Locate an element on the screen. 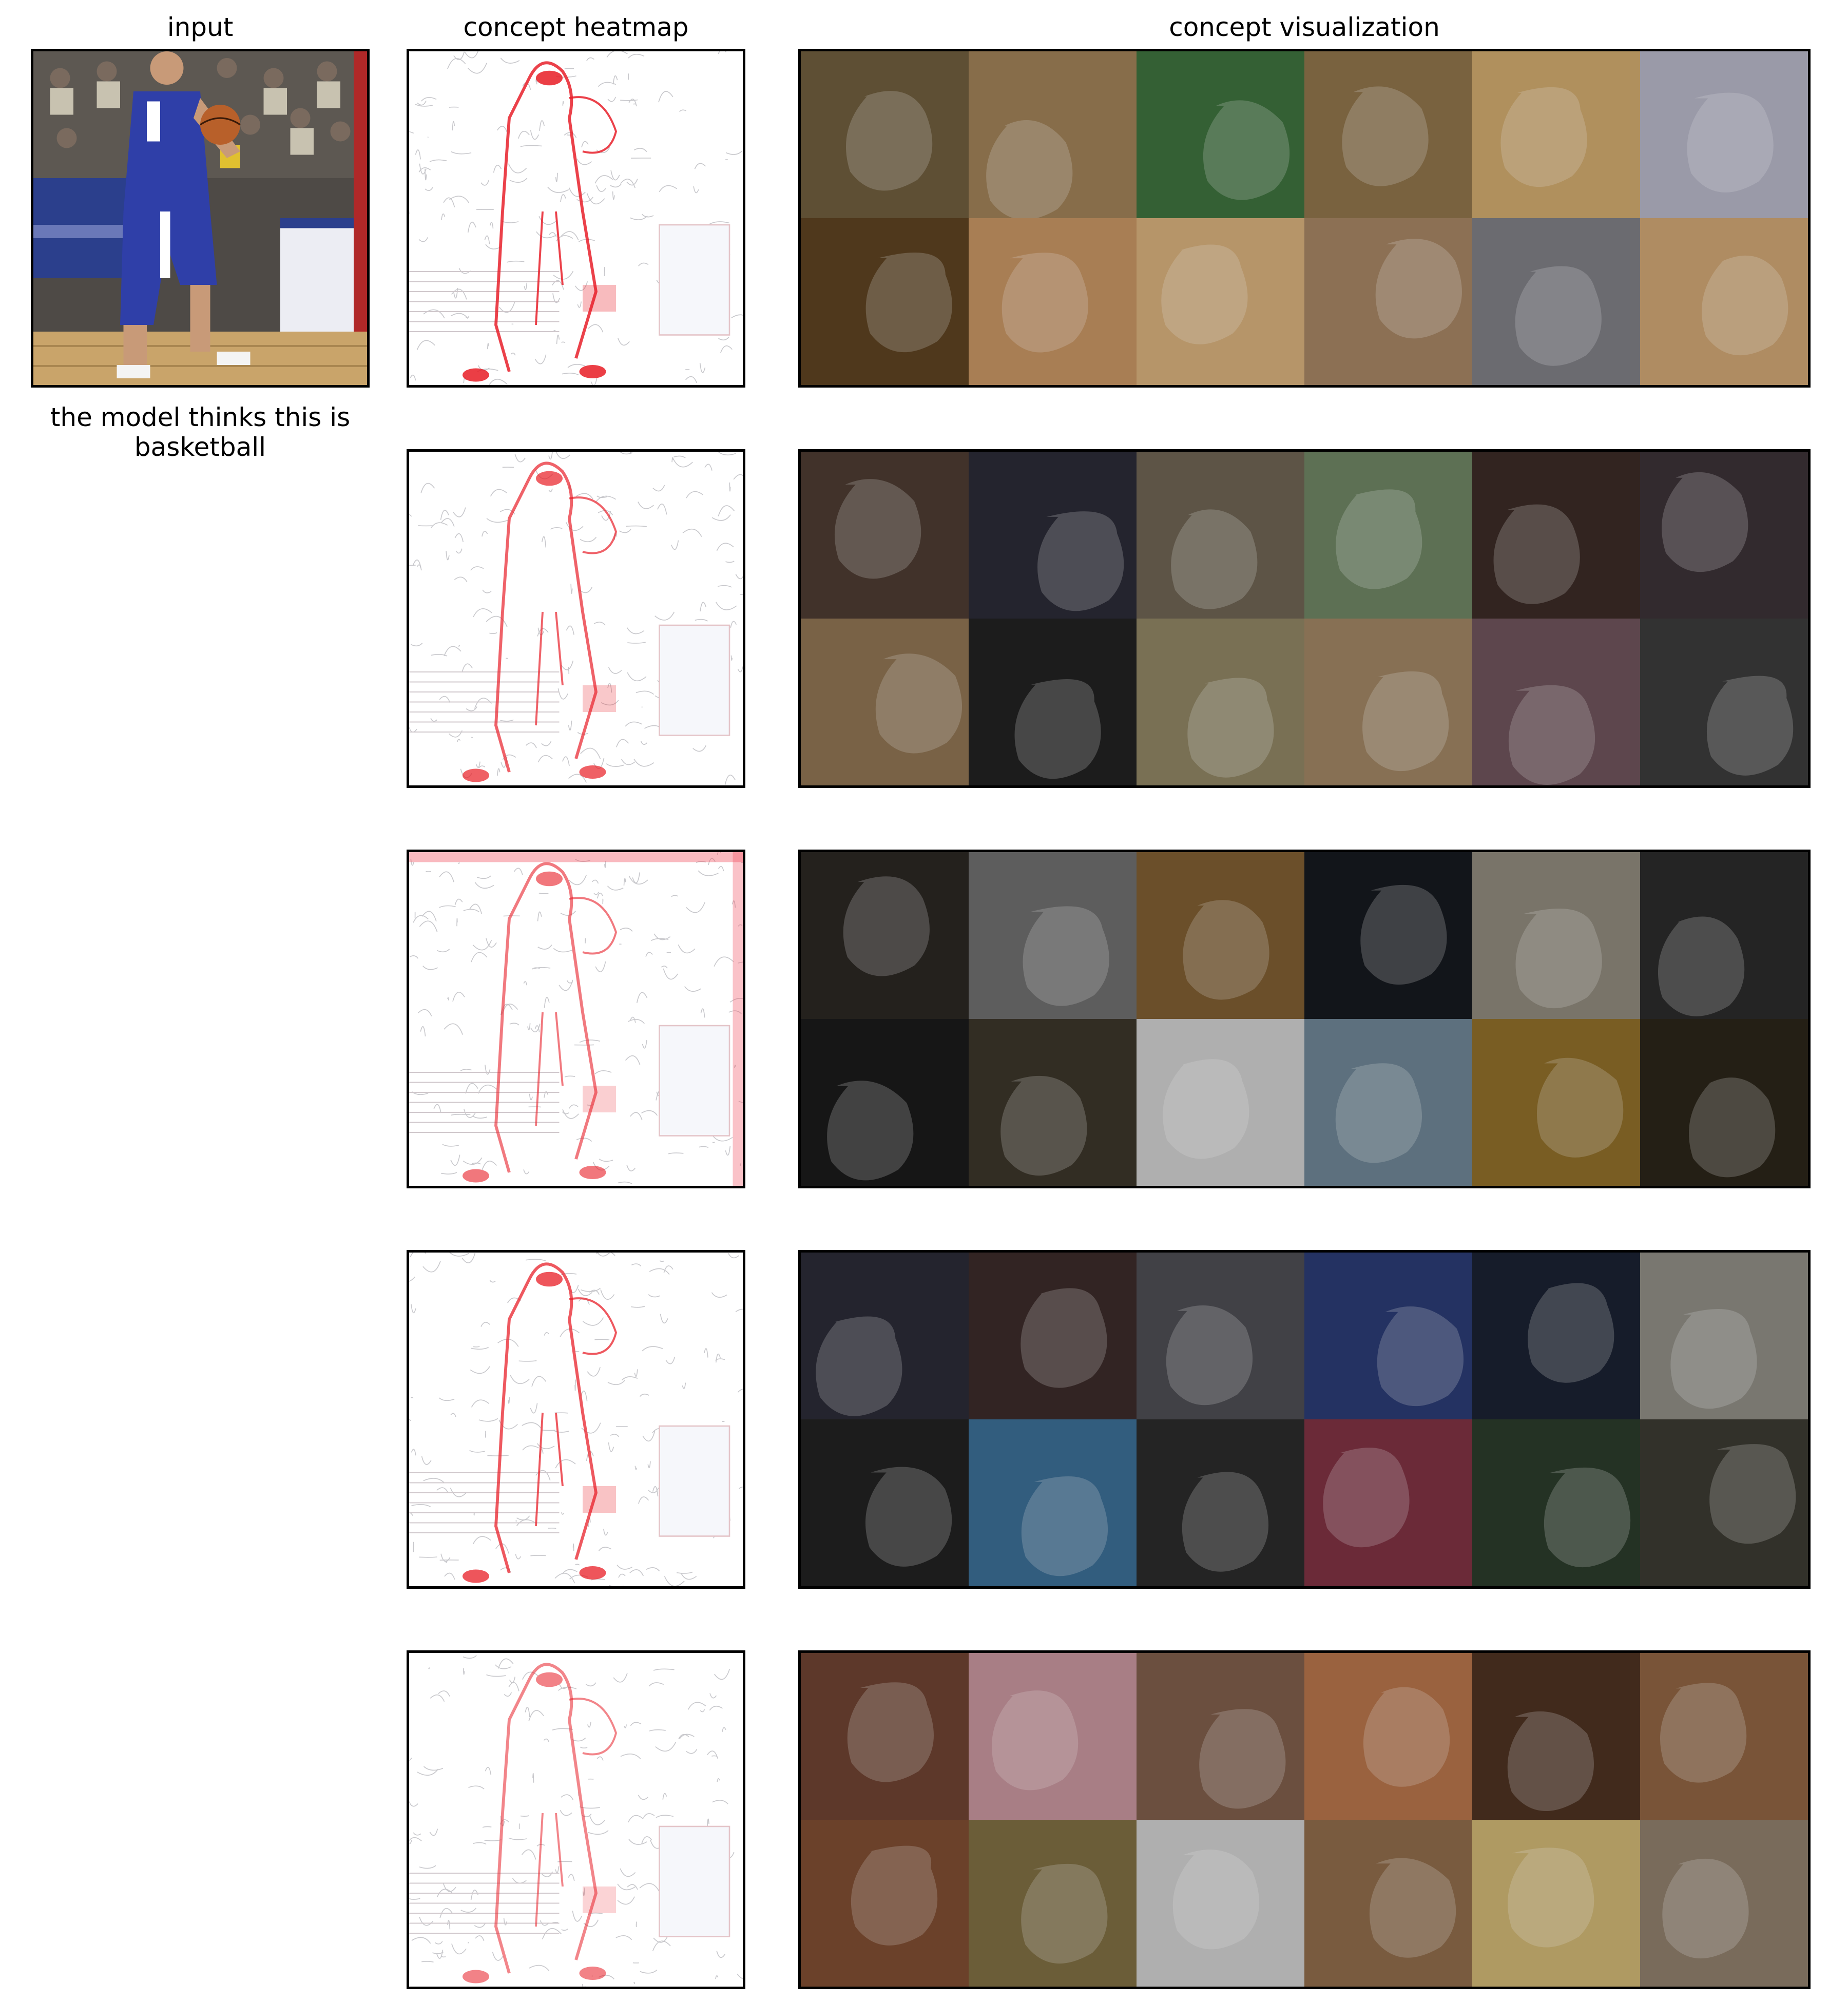 This screenshot has width=1848, height=2002. input-column-title: input is located at coordinates (200, 27).